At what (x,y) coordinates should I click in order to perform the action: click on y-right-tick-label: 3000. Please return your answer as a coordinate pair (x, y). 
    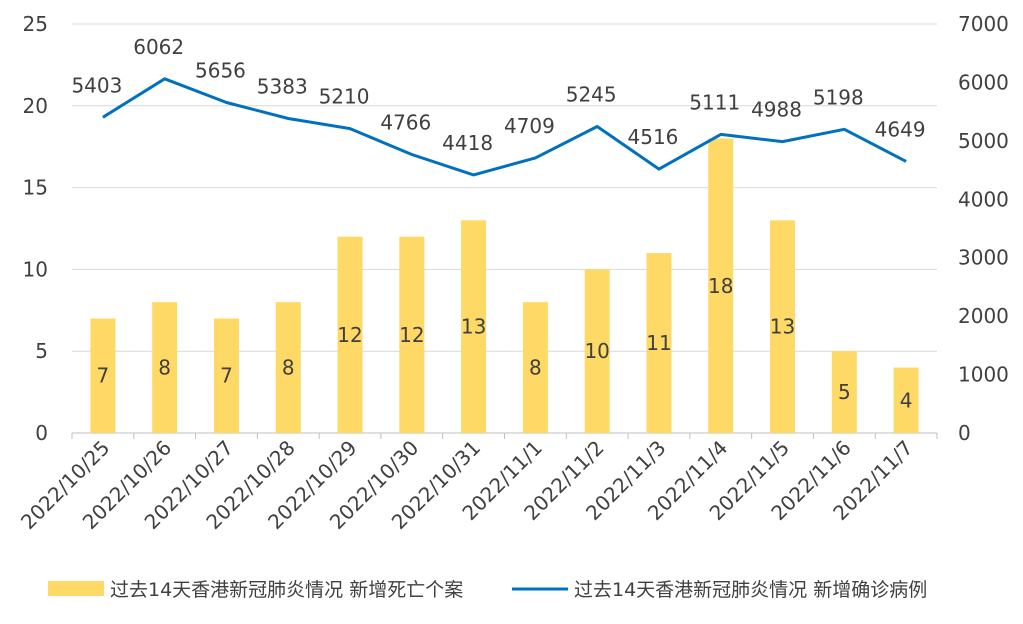
    Looking at the image, I should click on (983, 258).